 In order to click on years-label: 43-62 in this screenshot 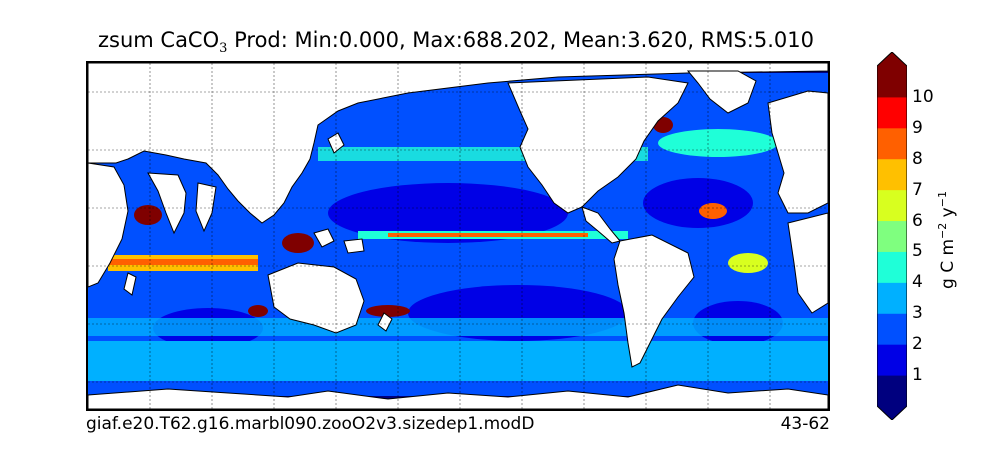, I will do `click(805, 424)`.